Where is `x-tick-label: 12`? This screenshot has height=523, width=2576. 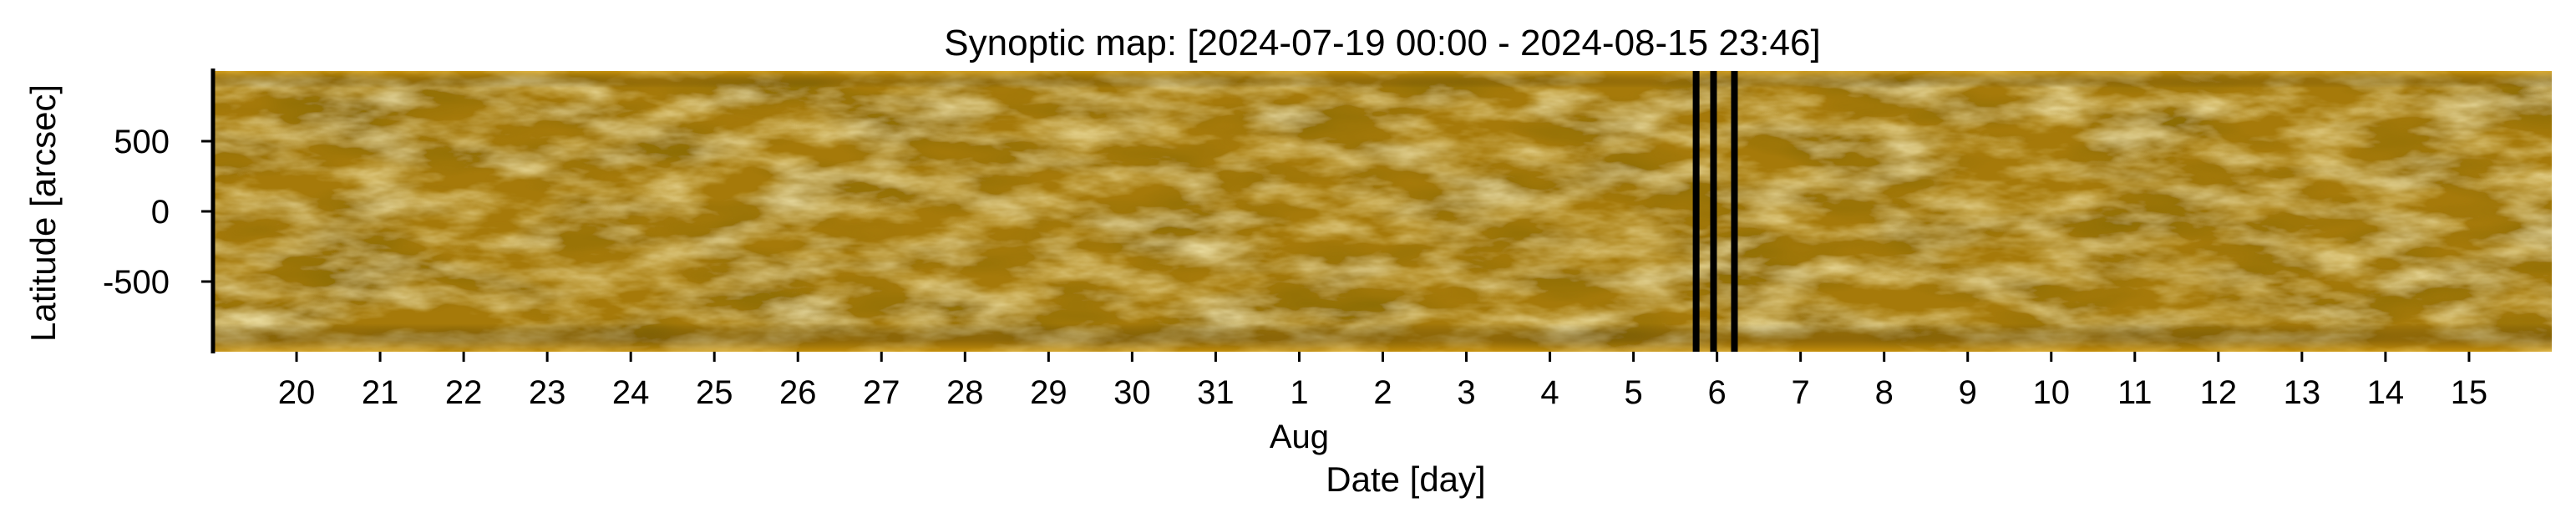
x-tick-label: 12 is located at coordinates (2219, 392).